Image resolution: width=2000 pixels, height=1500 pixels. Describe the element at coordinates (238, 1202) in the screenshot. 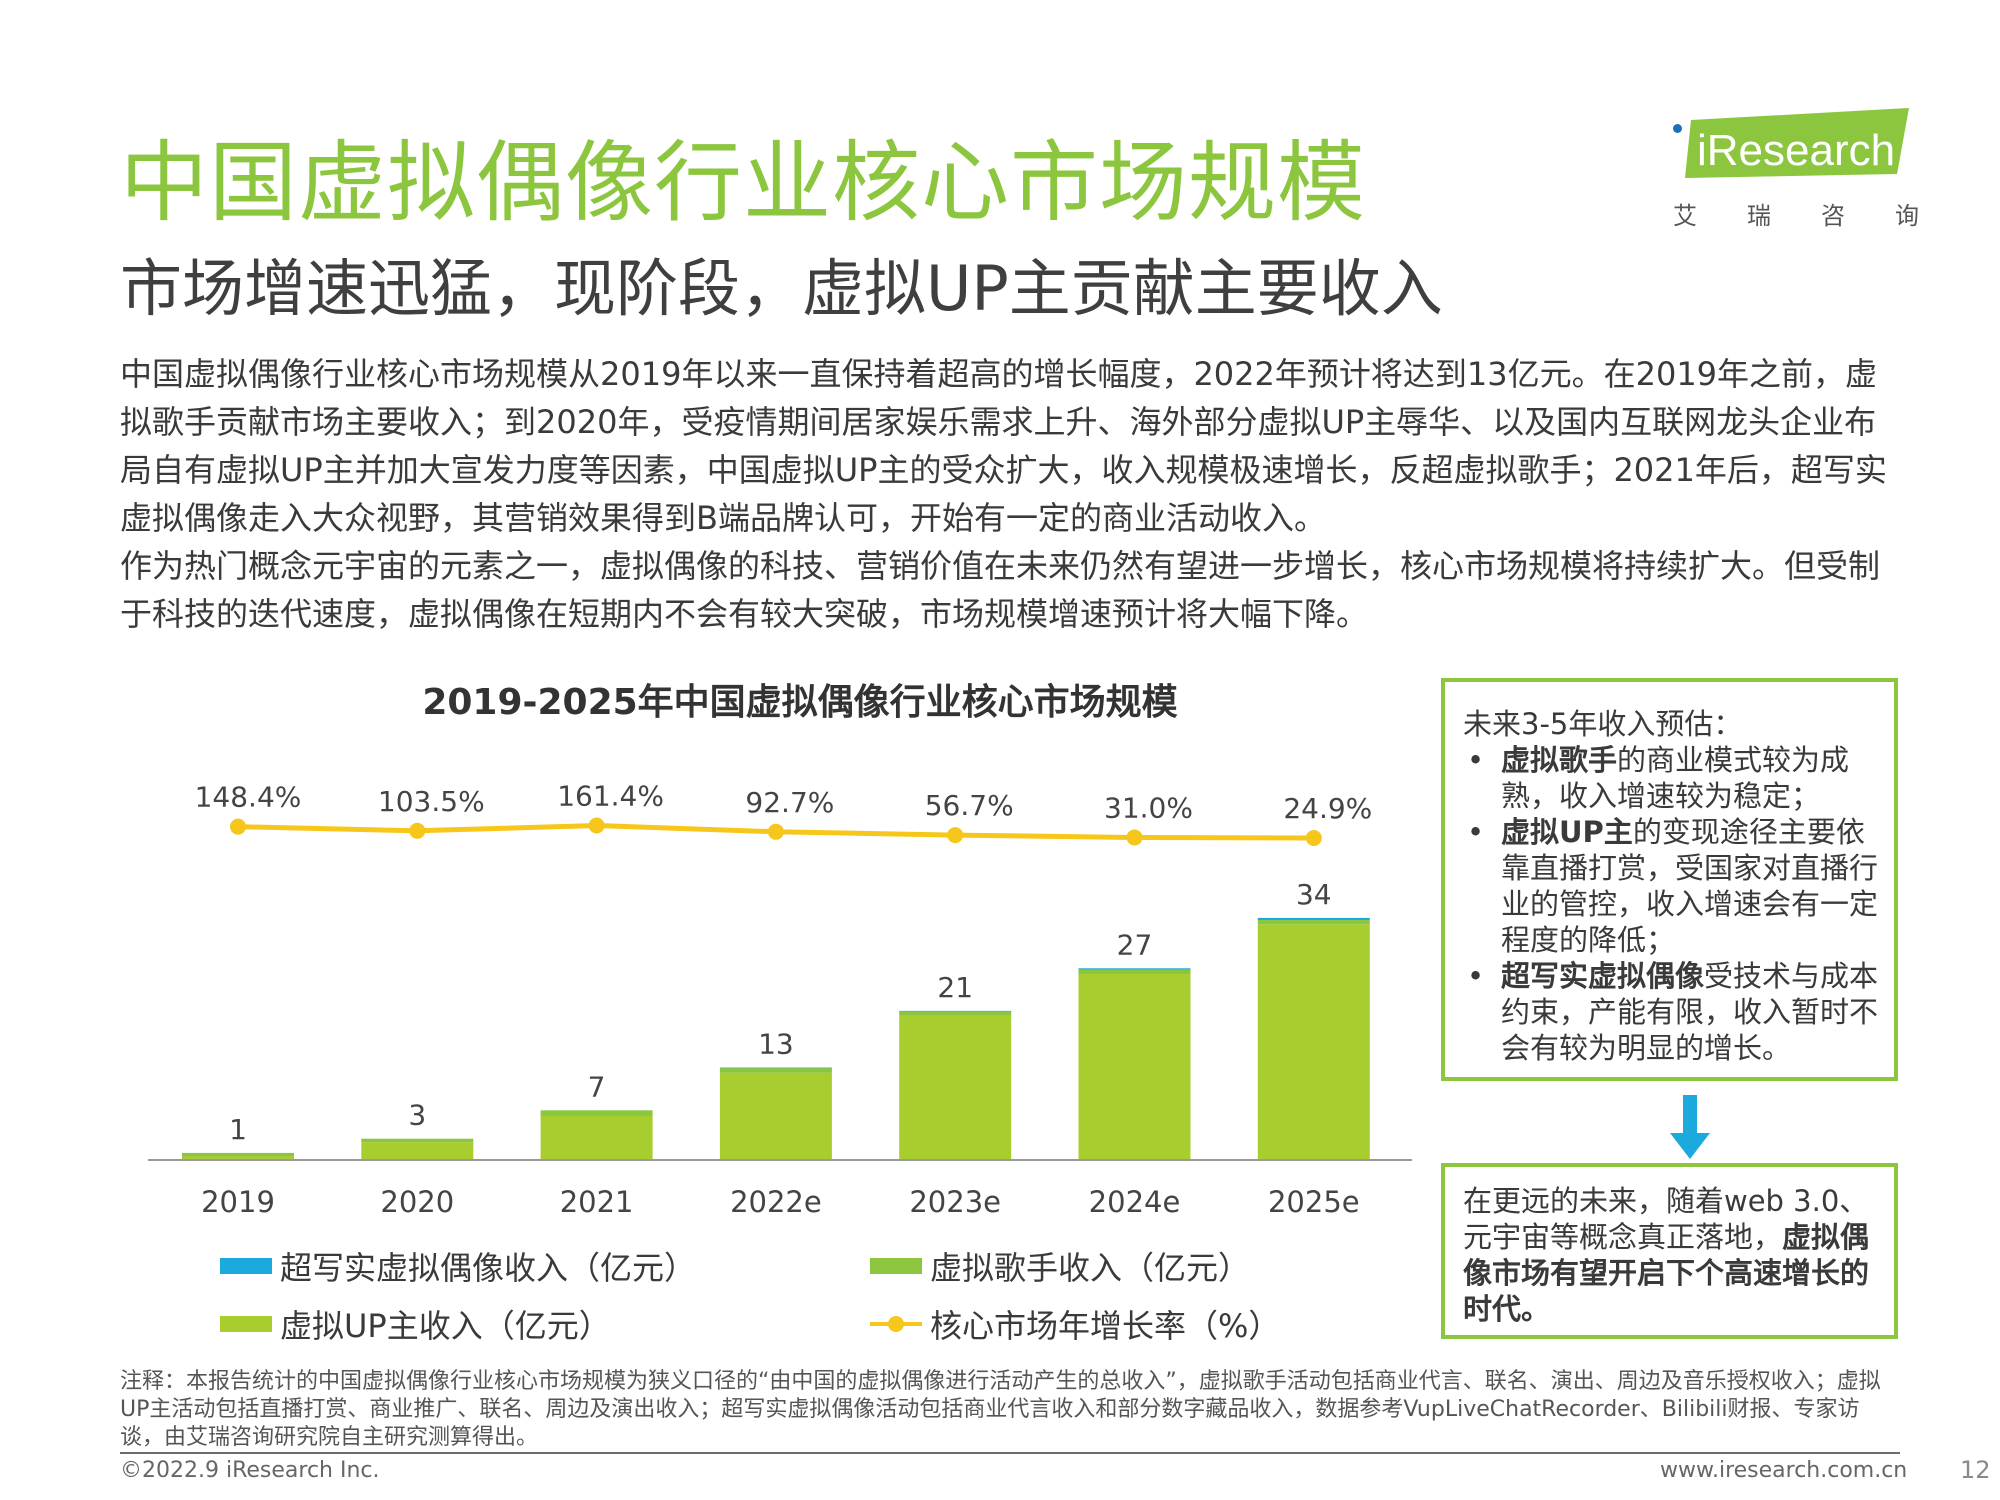

I see `x-tick-label: 2019` at that location.